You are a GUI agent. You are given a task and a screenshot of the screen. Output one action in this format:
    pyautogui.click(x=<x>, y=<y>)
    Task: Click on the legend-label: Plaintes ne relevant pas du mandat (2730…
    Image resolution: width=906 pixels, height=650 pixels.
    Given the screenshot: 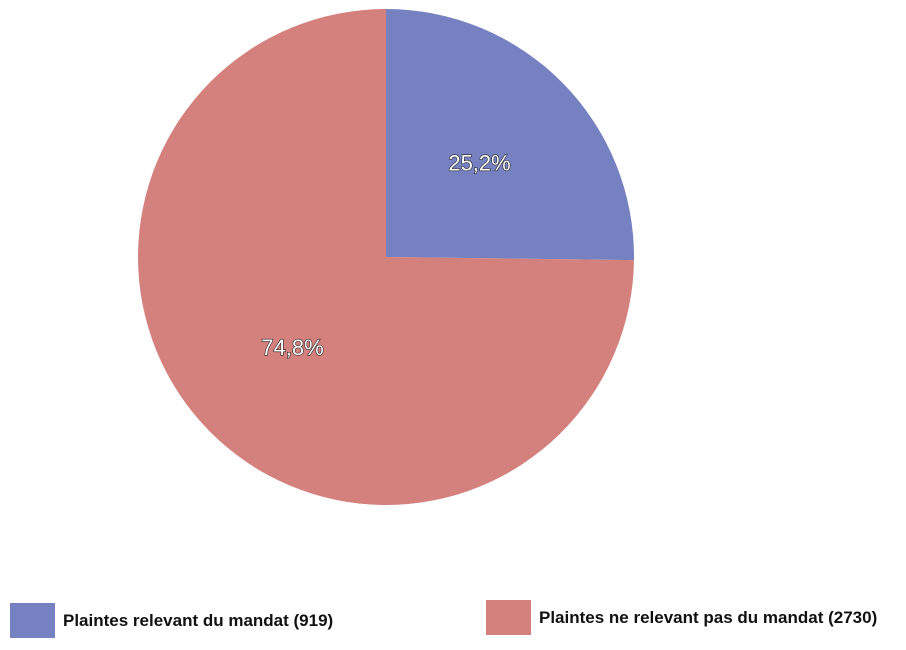 What is the action you would take?
    pyautogui.click(x=708, y=617)
    